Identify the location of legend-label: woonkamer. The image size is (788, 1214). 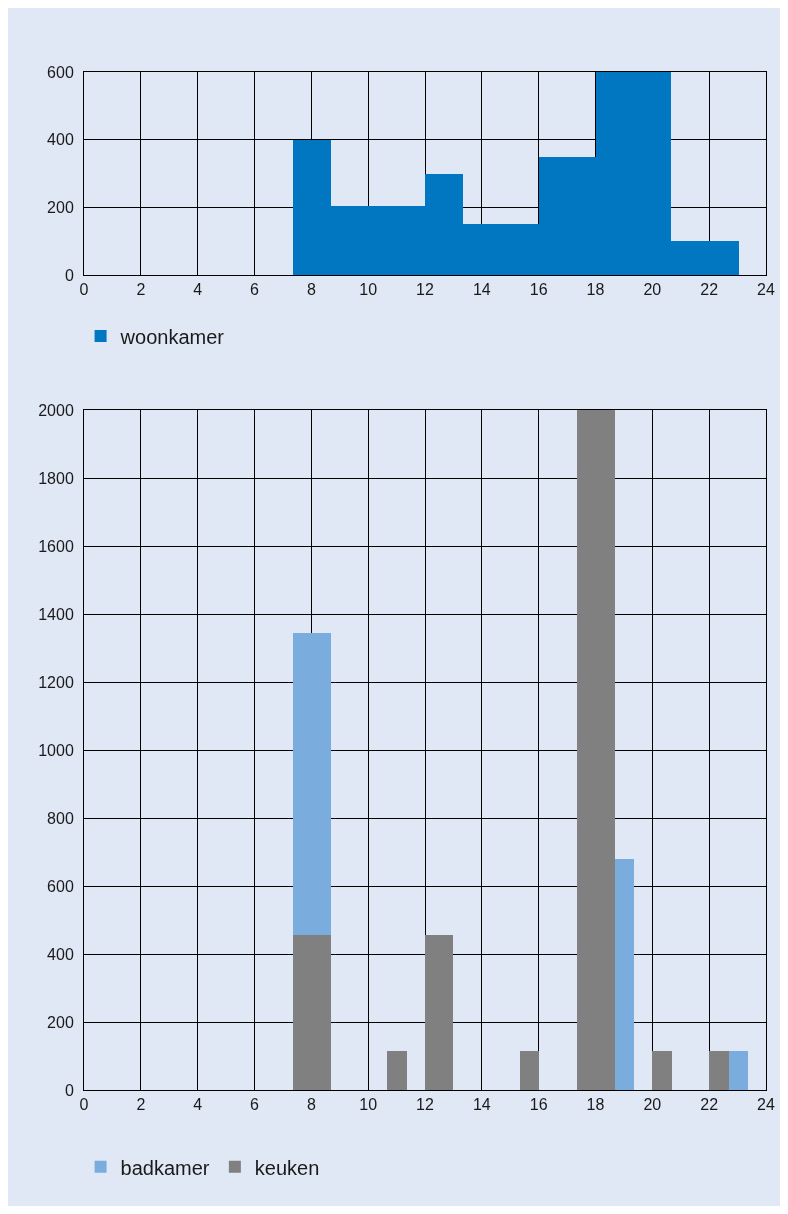
(172, 336).